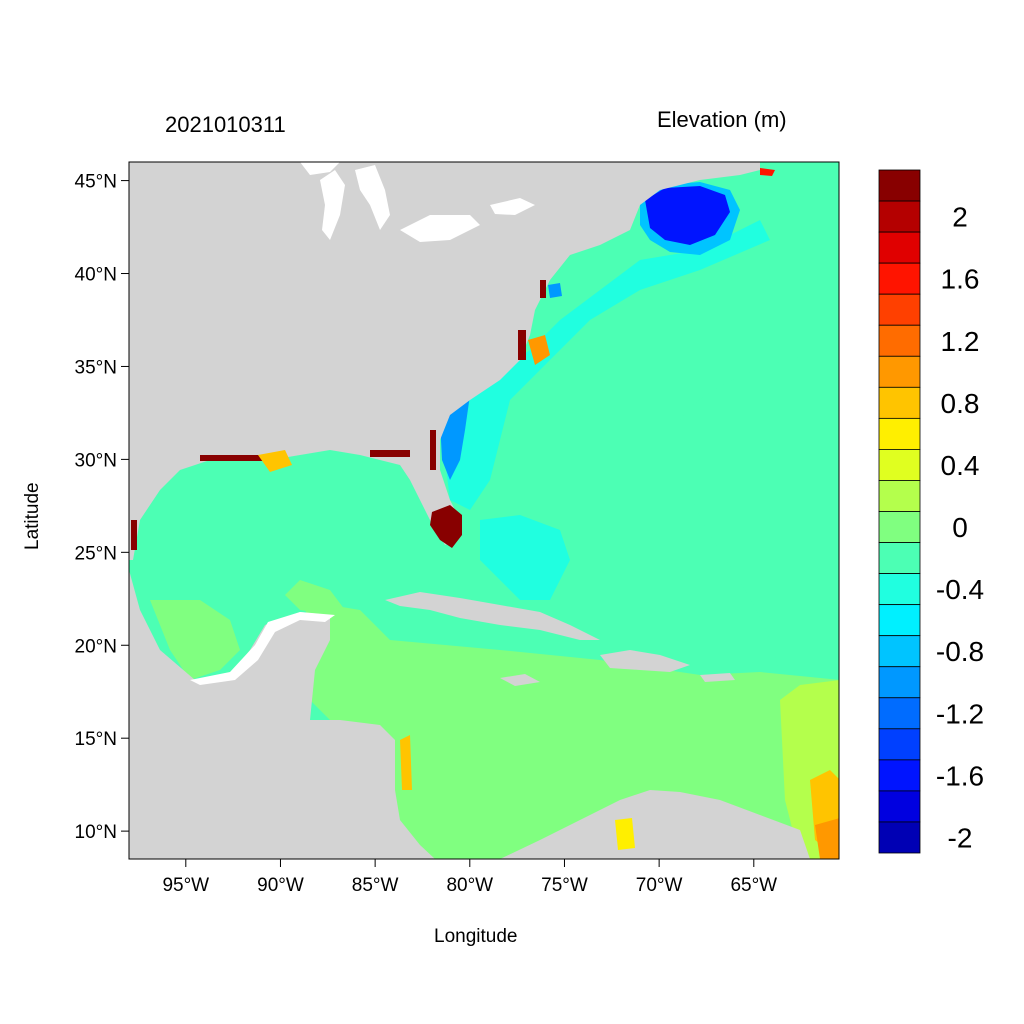 This screenshot has width=1024, height=1024. Describe the element at coordinates (225, 124) in the screenshot. I see `date-label: 2021010311` at that location.